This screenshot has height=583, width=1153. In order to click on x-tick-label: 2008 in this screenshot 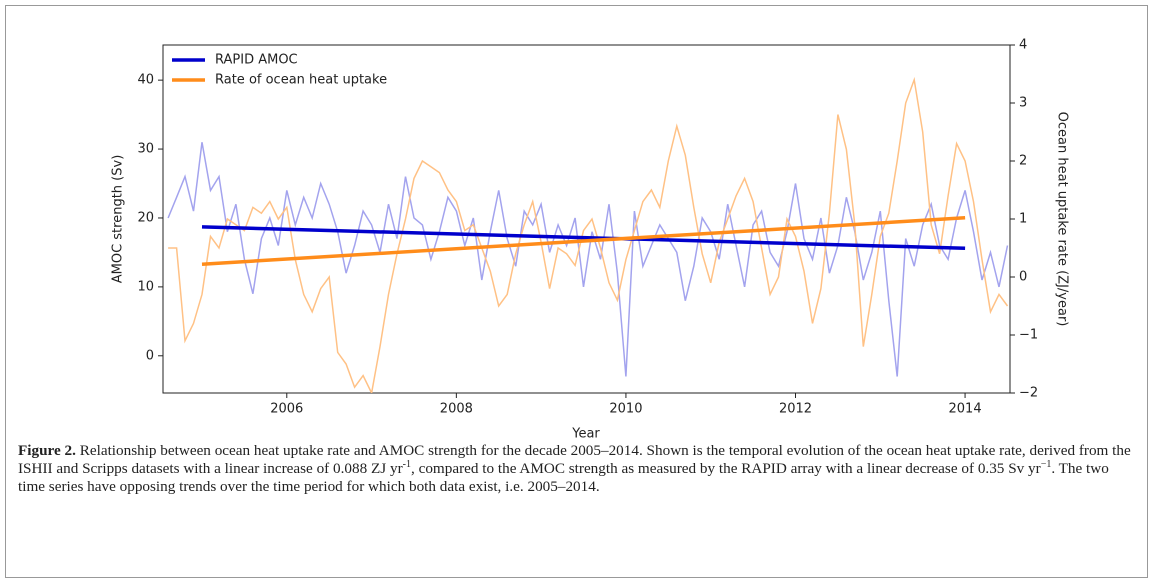, I will do `click(456, 409)`.